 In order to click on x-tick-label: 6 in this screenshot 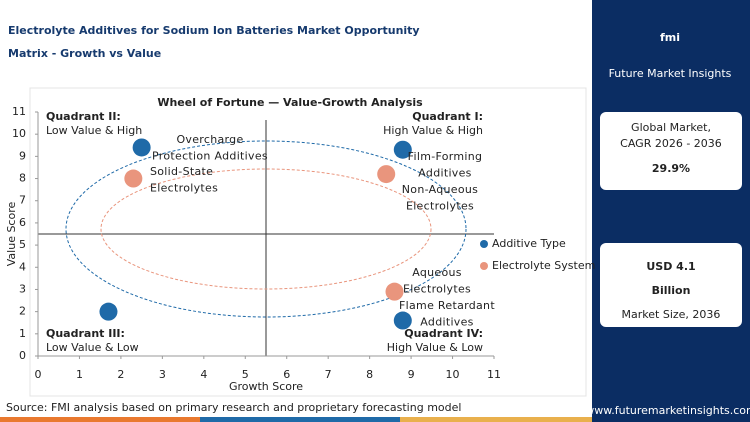, I will do `click(286, 374)`.